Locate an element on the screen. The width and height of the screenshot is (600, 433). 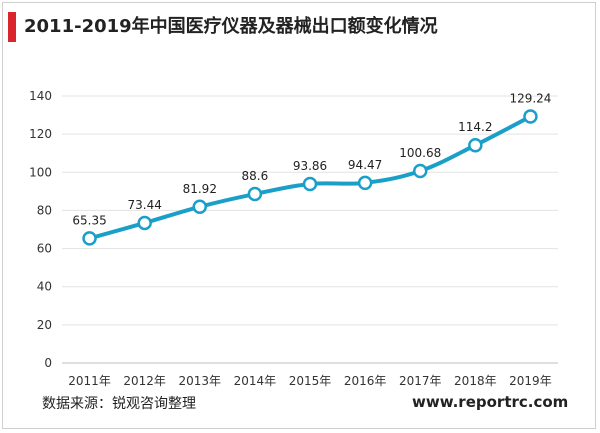
y-tick-label: 140 is located at coordinates (40, 96).